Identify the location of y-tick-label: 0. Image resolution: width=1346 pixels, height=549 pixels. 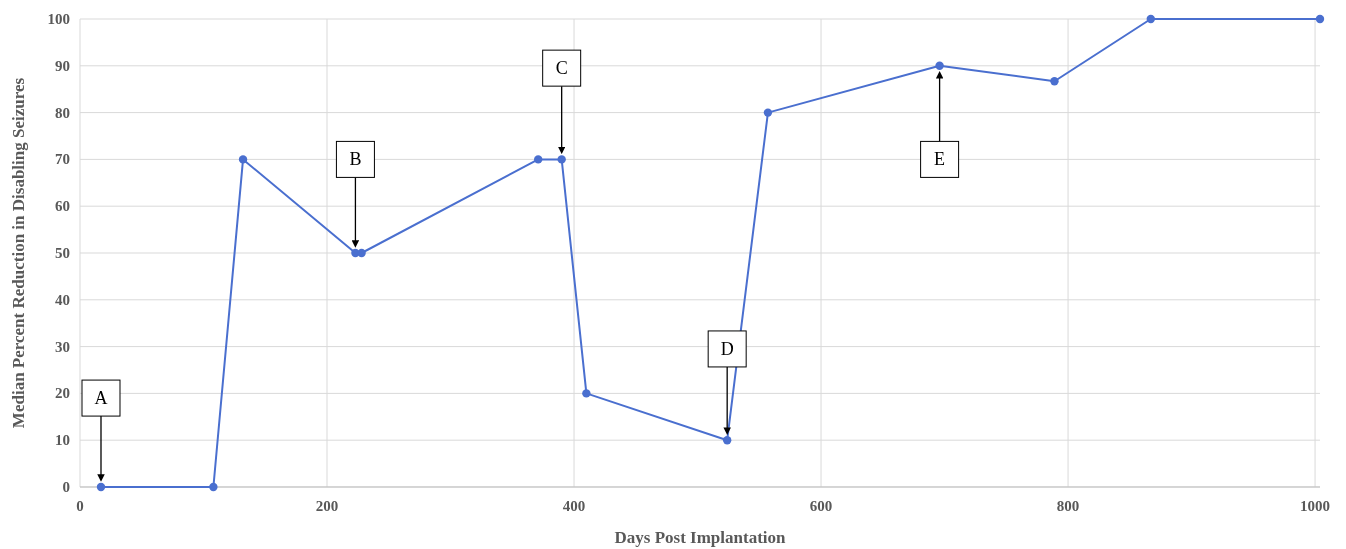
(66, 487).